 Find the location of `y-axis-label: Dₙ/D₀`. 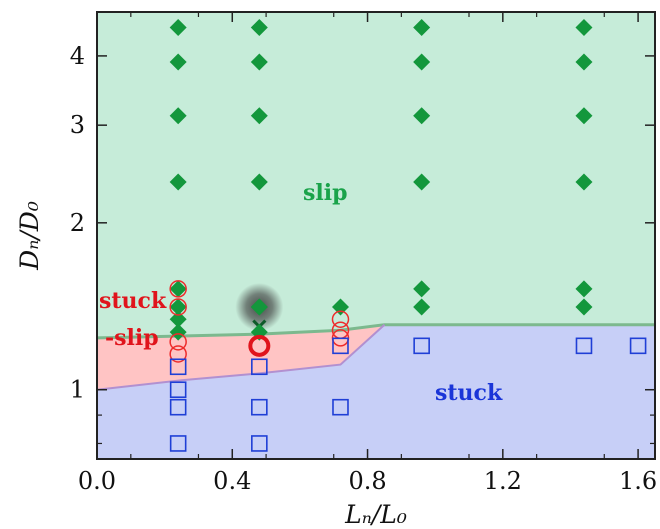

y-axis-label: Dₙ/D₀ is located at coordinates (29, 236).